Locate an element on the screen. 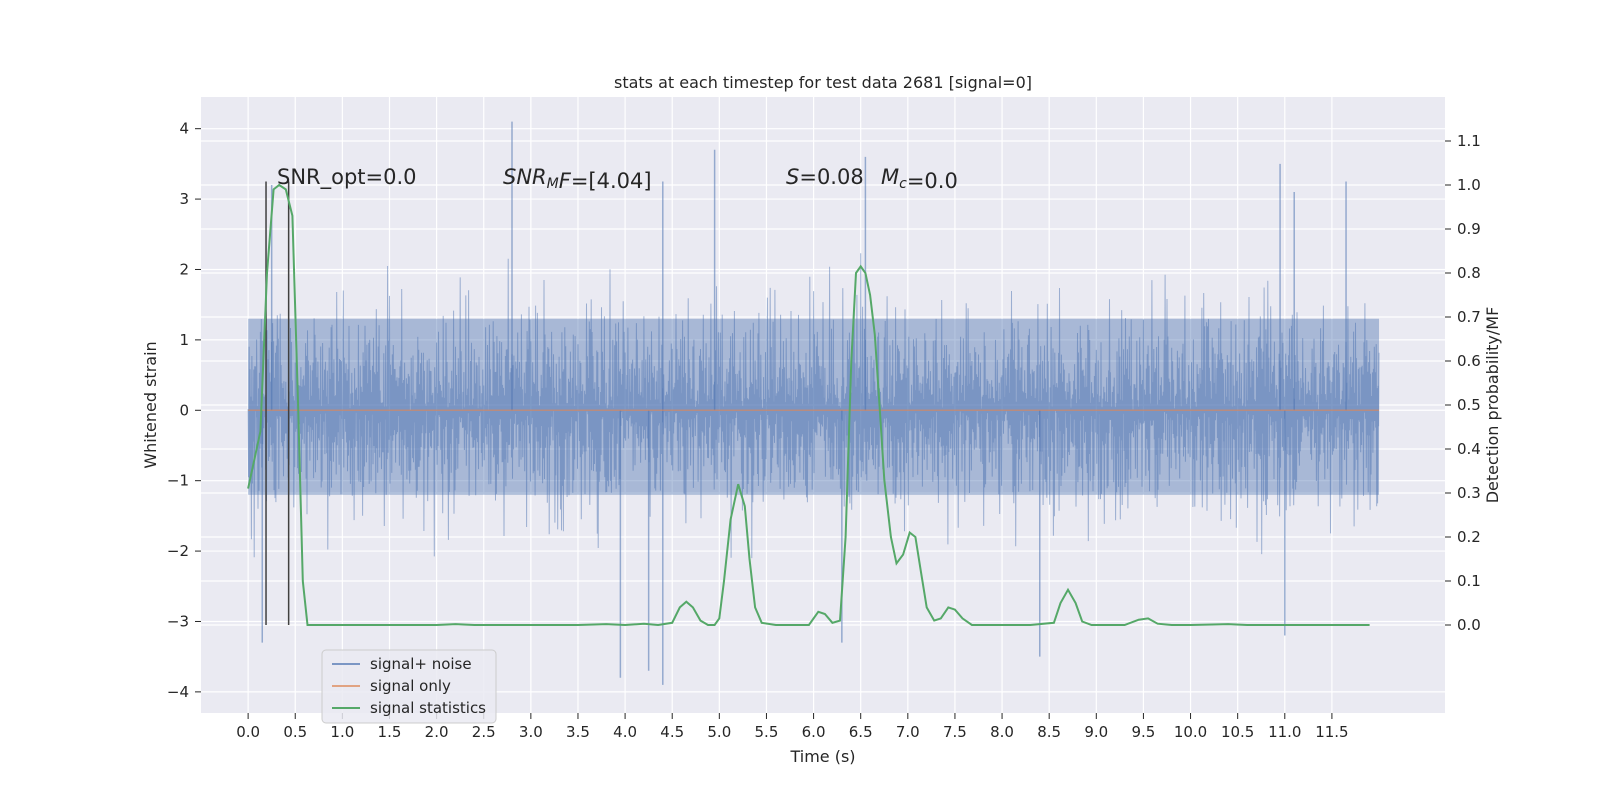 The image size is (1600, 800). x-tick-label: 7.0 is located at coordinates (908, 732).